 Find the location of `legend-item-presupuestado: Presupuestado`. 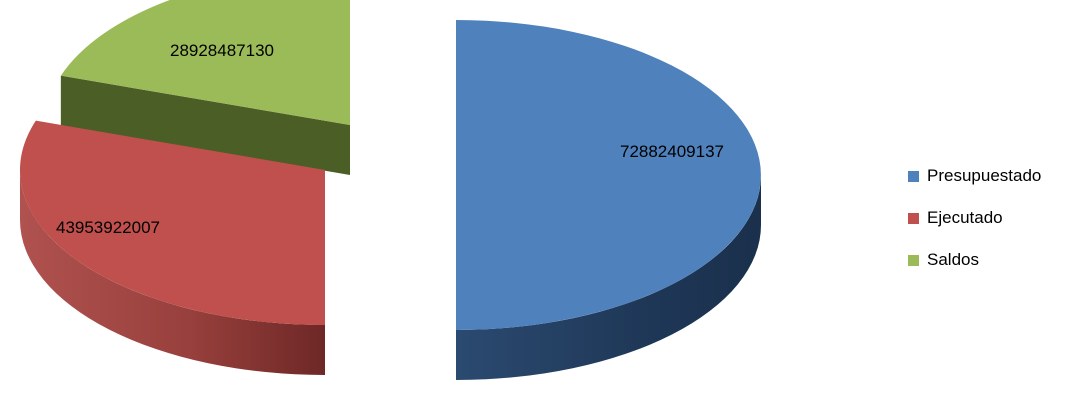

legend-item-presupuestado: Presupuestado is located at coordinates (985, 176).